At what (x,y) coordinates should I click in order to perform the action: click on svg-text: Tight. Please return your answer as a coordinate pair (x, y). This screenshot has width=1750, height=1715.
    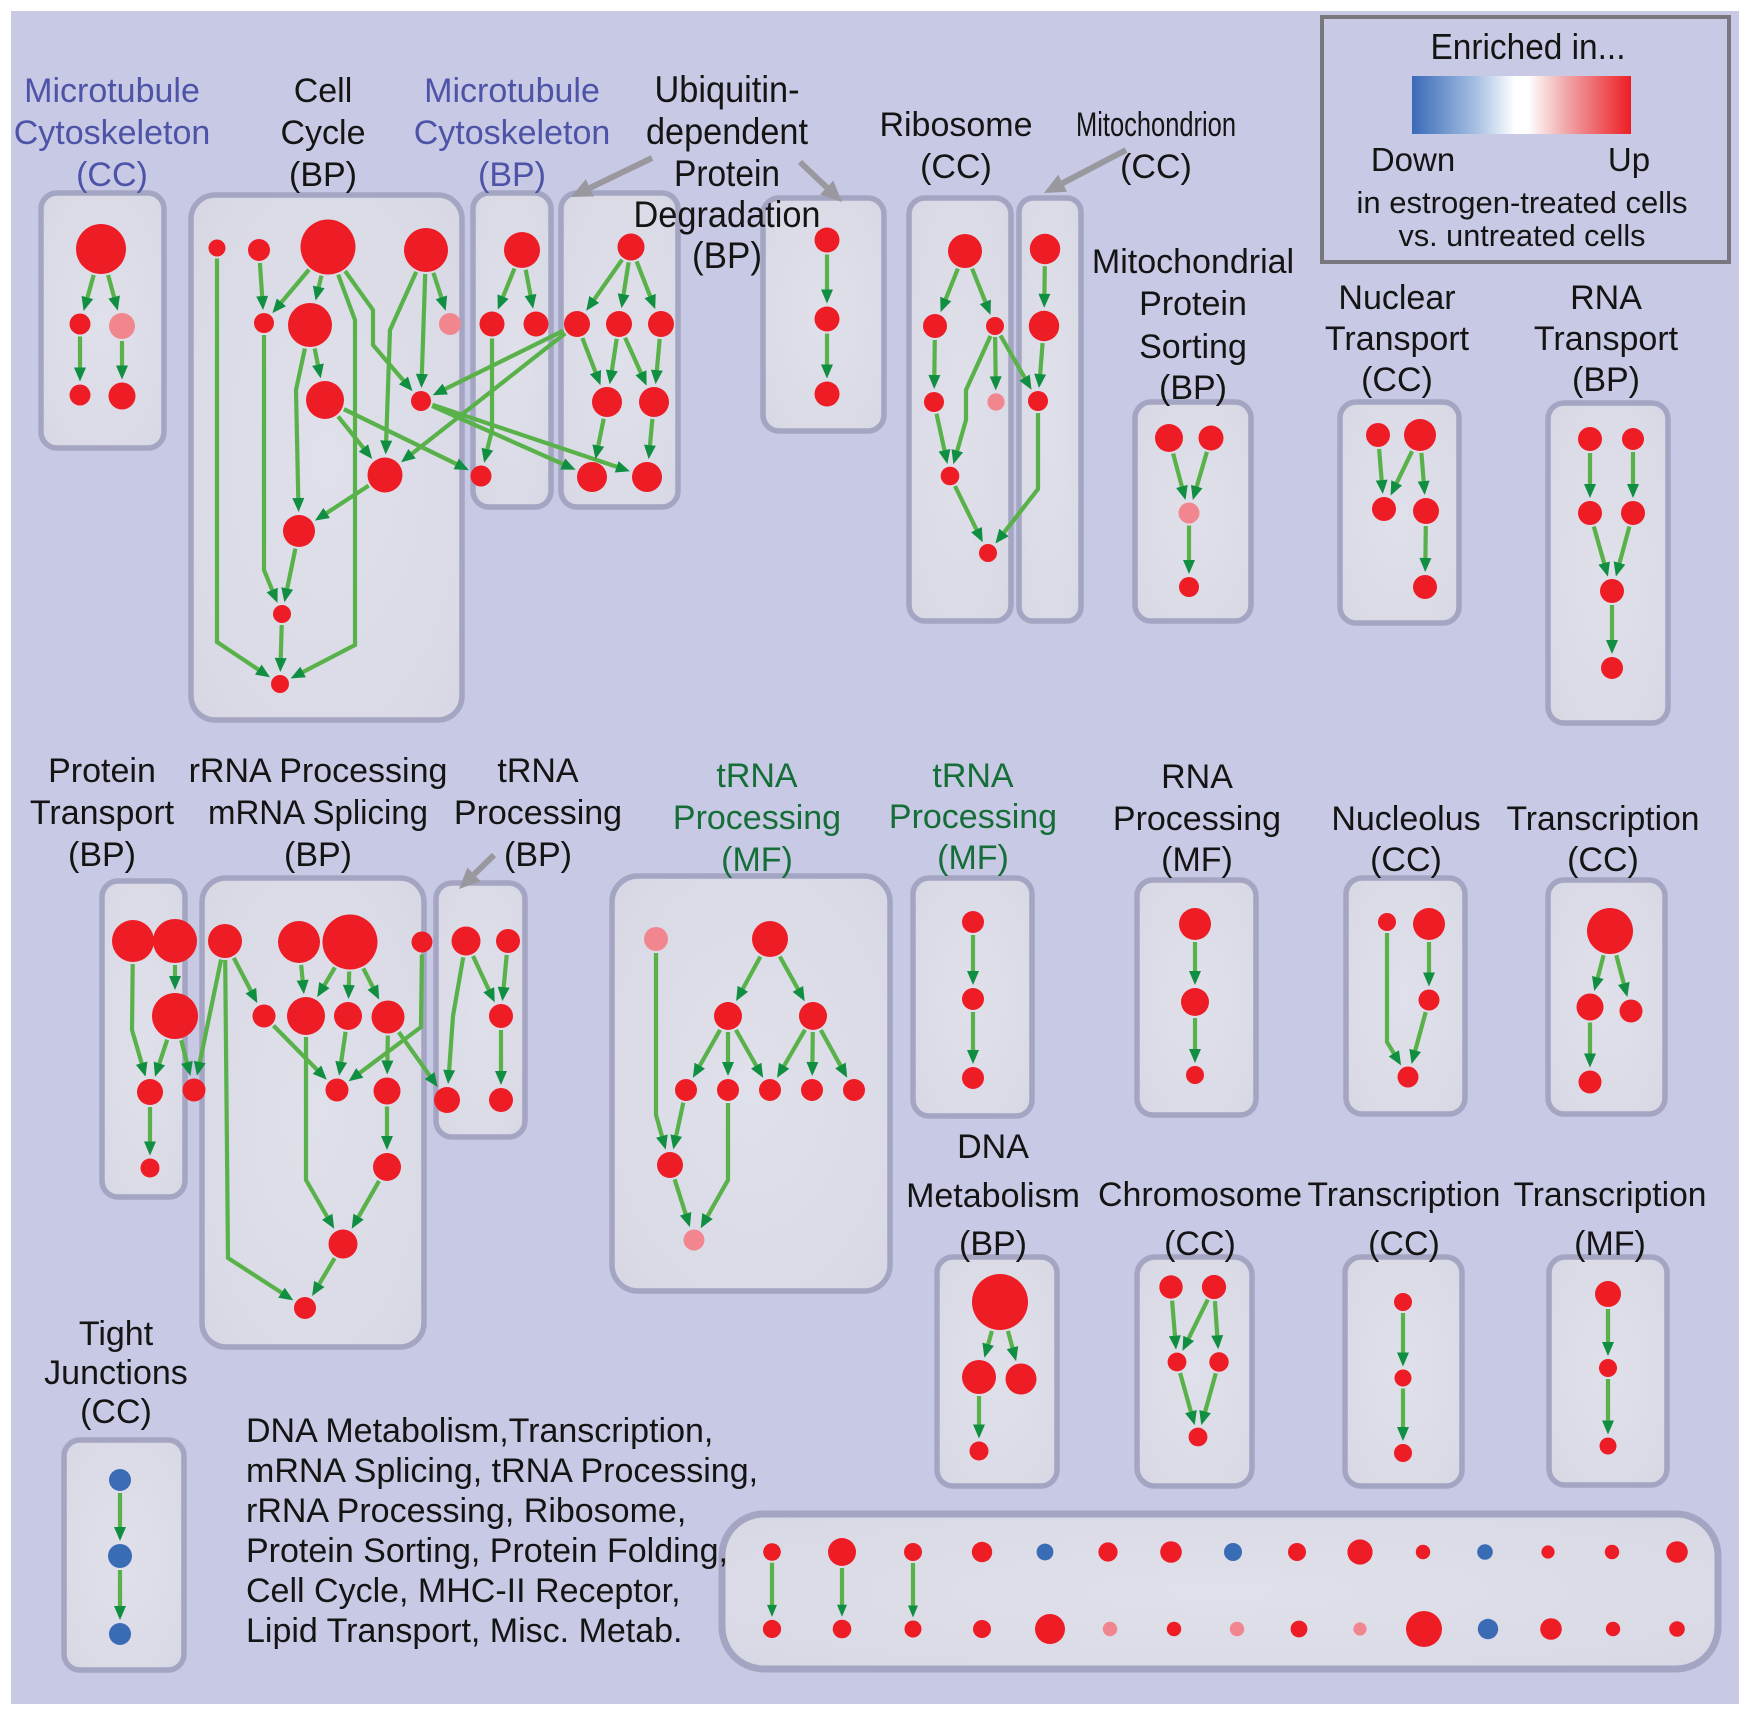
    Looking at the image, I should click on (116, 1334).